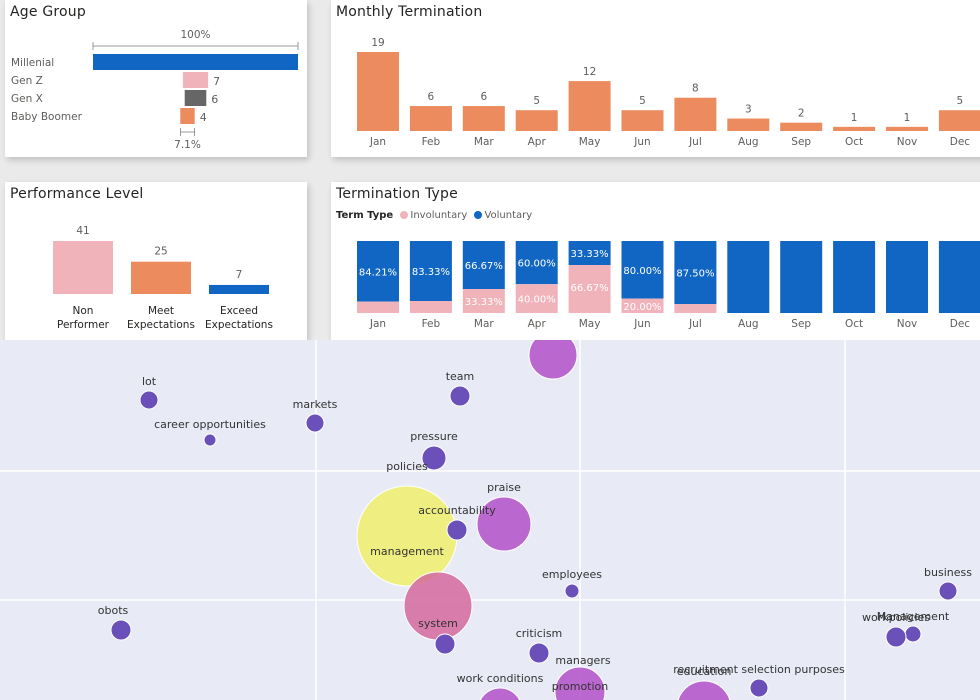 This screenshot has height=700, width=980. I want to click on legend-title: Term Type, so click(365, 215).